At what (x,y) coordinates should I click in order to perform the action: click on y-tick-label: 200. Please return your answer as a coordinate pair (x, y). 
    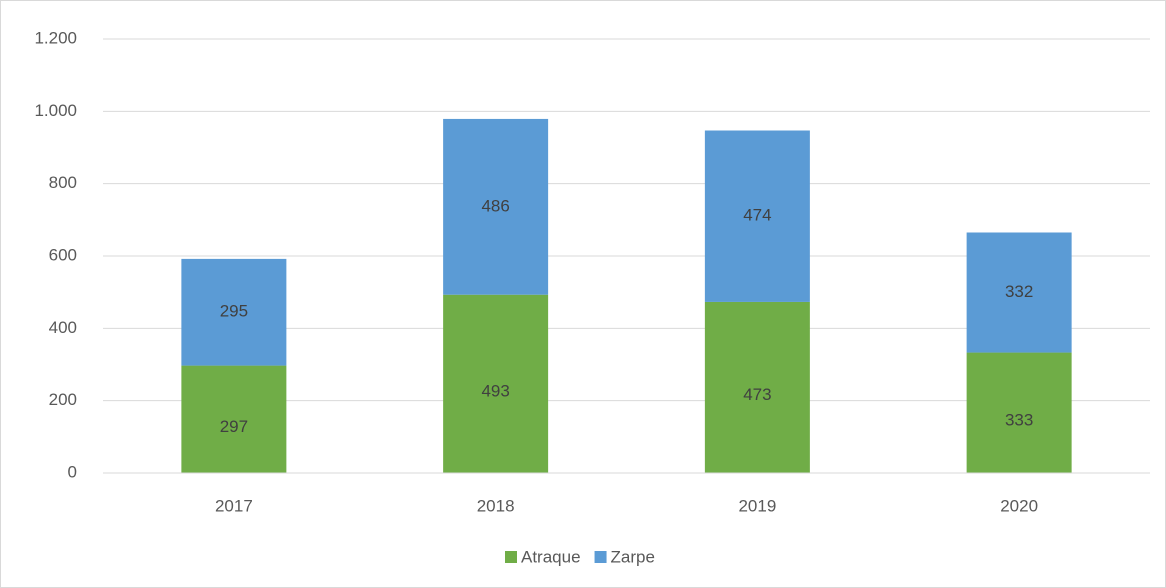
    Looking at the image, I should click on (63, 399).